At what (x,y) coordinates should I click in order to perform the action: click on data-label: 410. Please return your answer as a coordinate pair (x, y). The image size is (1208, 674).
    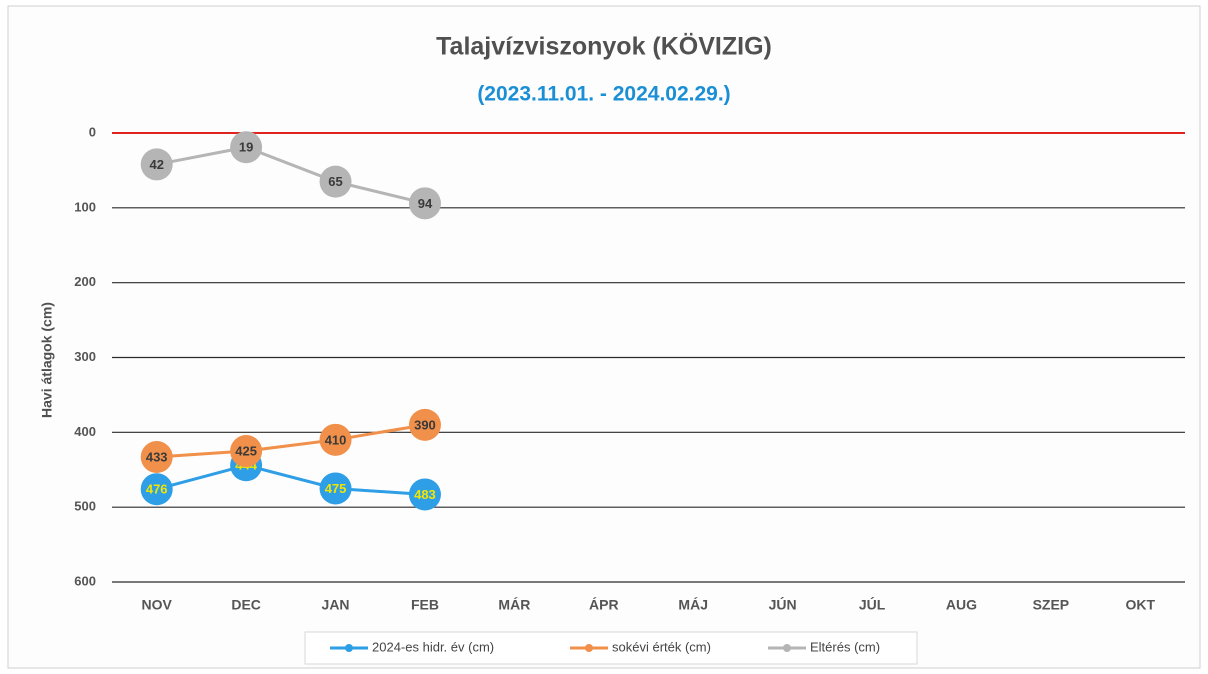
    Looking at the image, I should click on (336, 439).